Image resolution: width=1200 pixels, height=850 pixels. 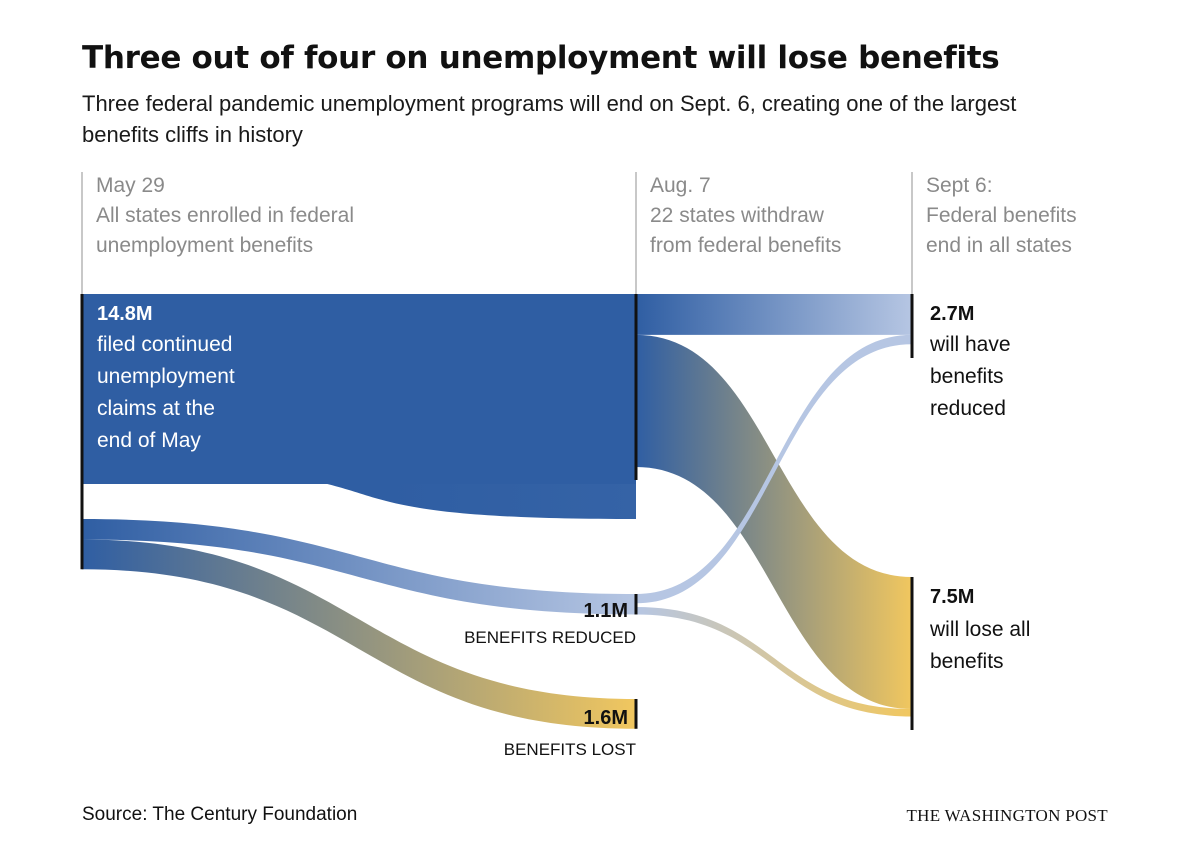 What do you see at coordinates (912, 653) in the screenshot?
I see `node-bar-sept-lost` at bounding box center [912, 653].